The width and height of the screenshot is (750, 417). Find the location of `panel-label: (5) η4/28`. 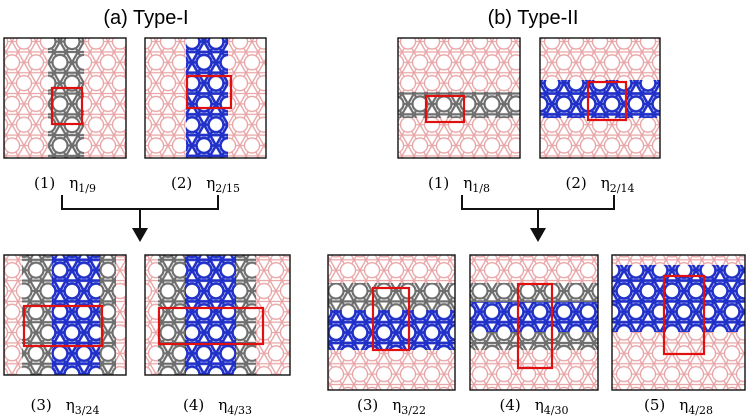

panel-label: (5) η4/28 is located at coordinates (678, 406).